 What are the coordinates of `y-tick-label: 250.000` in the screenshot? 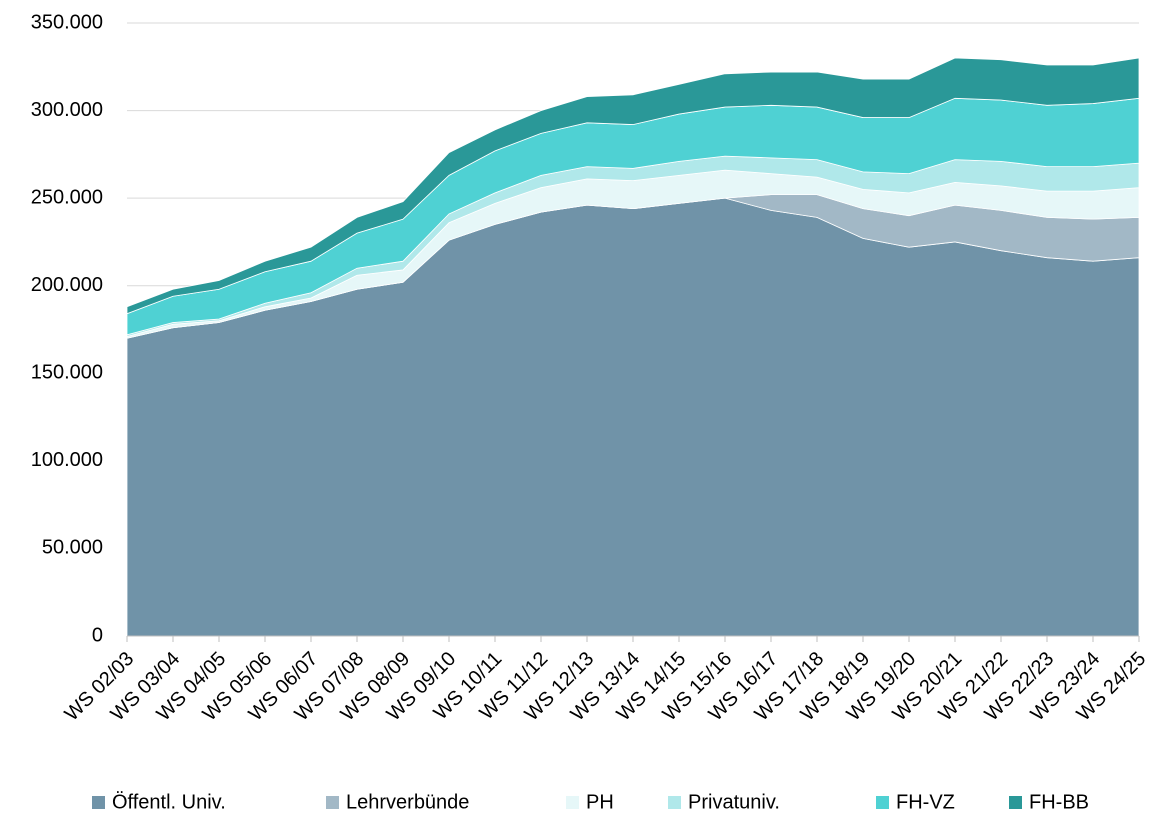 It's located at (67, 197).